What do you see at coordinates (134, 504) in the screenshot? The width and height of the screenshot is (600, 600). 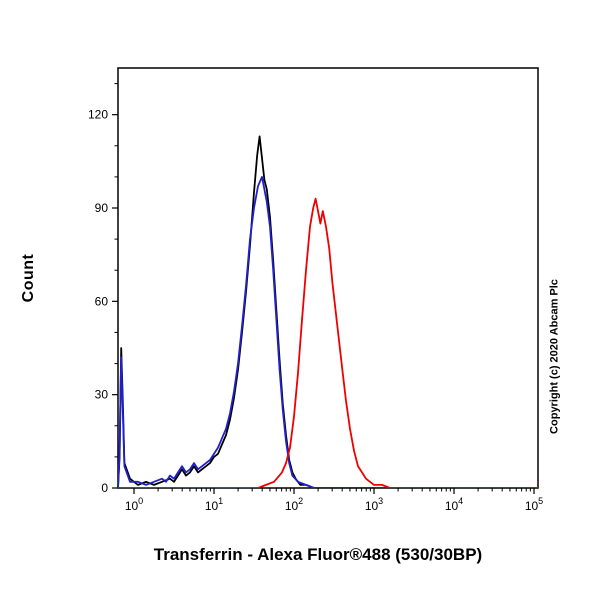 I see `x-tick-label: 10⁰` at bounding box center [134, 504].